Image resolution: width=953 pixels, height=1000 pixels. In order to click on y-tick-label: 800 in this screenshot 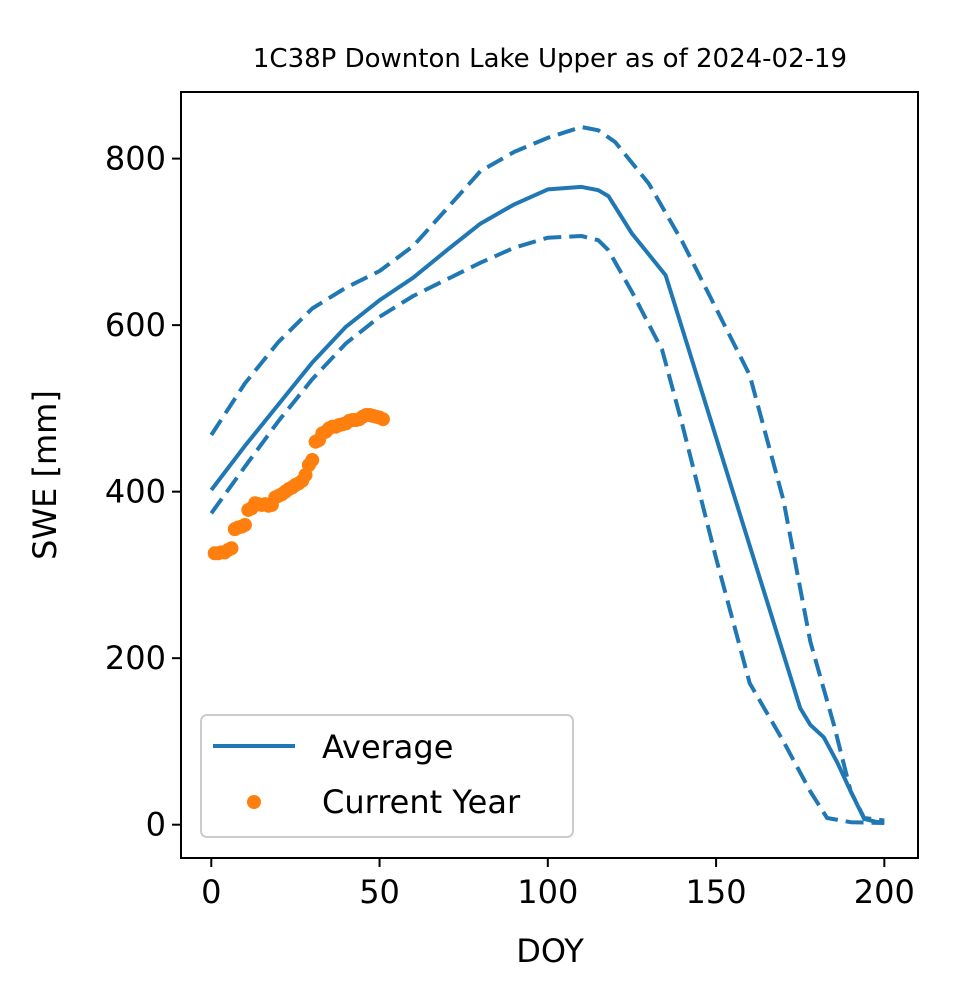, I will do `click(135, 159)`.